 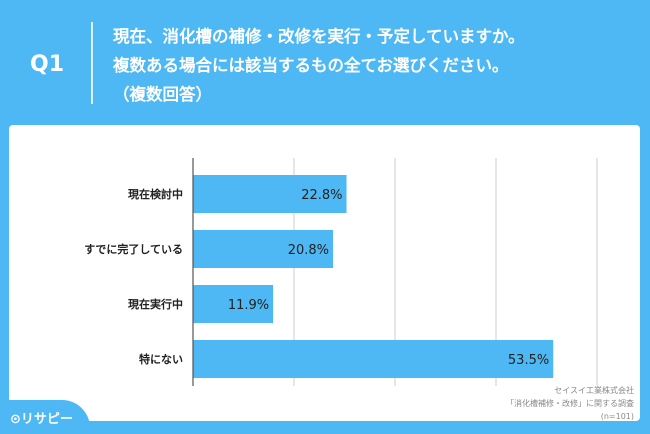 I want to click on source-company: セイスイ工業株式会社, so click(x=594, y=390).